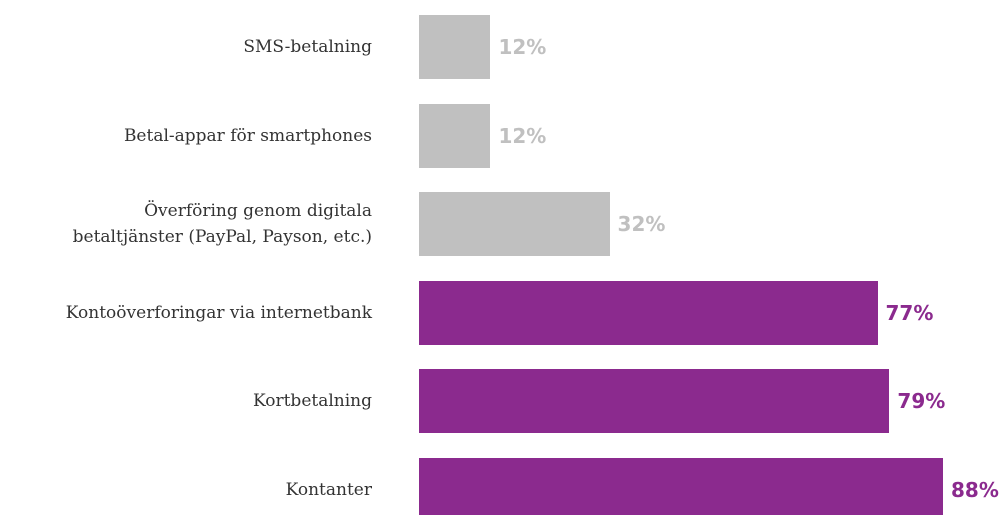  I want to click on value-label: 77%, so click(909, 312).